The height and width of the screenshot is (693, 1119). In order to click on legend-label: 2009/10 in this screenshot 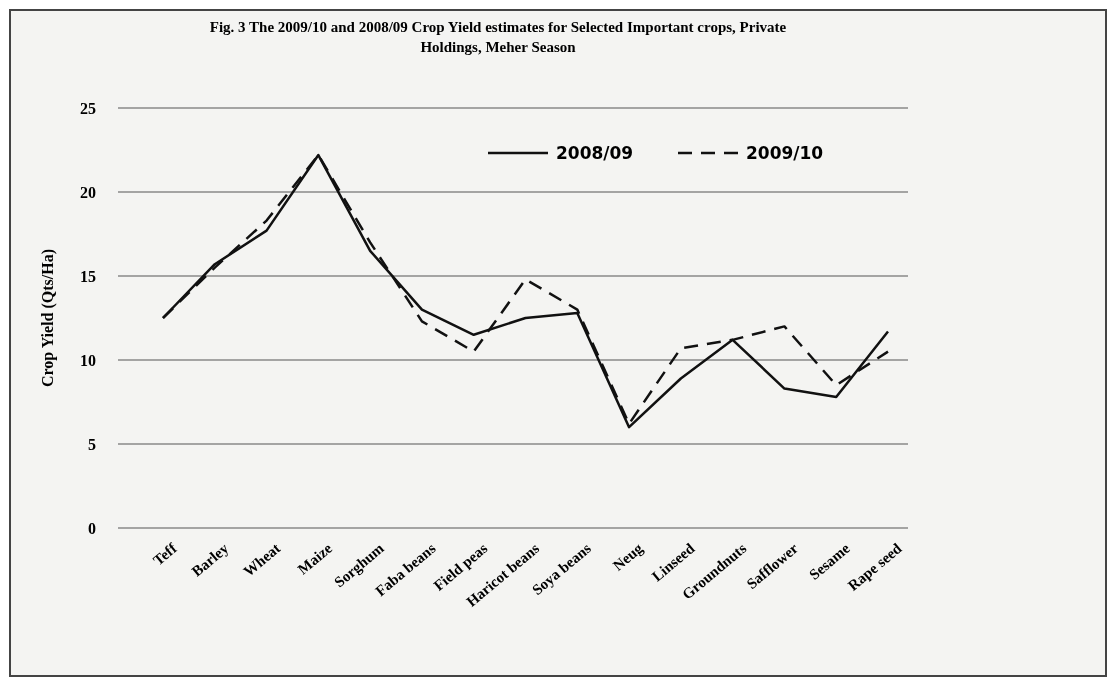, I will do `click(785, 152)`.